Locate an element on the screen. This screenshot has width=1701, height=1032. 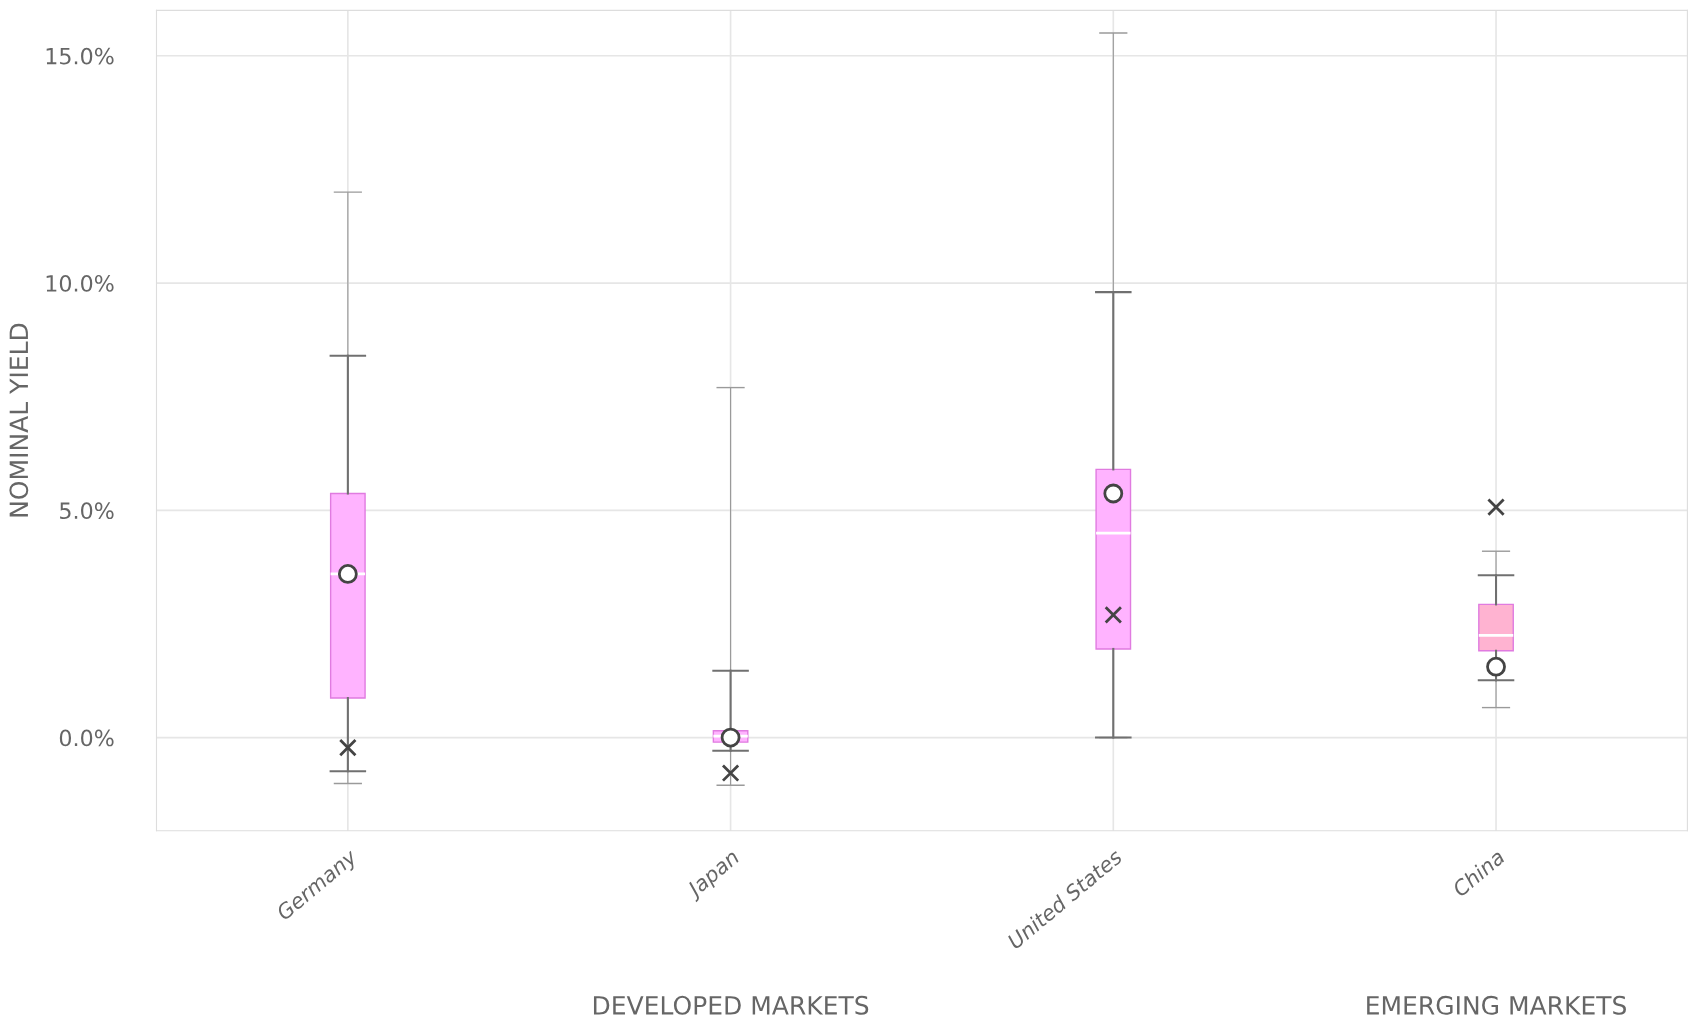
y-axis-title: NOMINAL YIELD is located at coordinates (19, 420).